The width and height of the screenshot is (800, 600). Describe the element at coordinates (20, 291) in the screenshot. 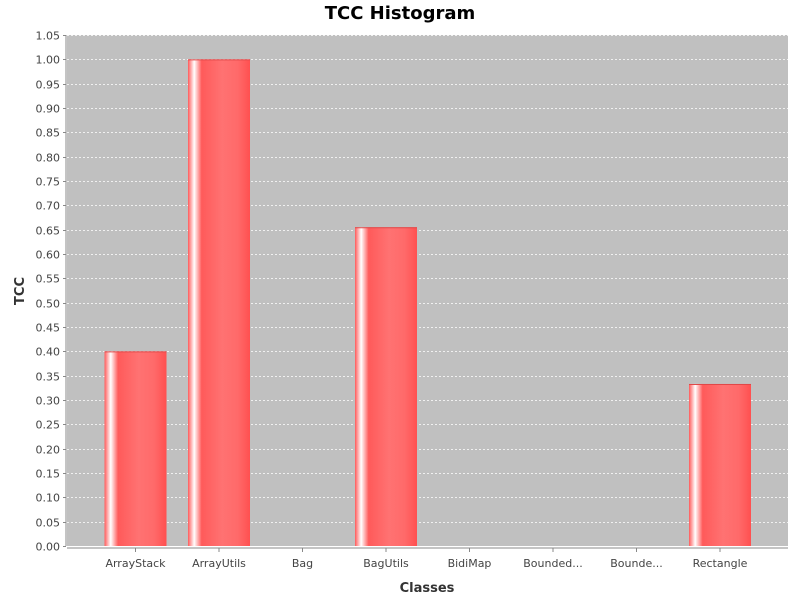

I see `y-axis-title: TCC` at that location.